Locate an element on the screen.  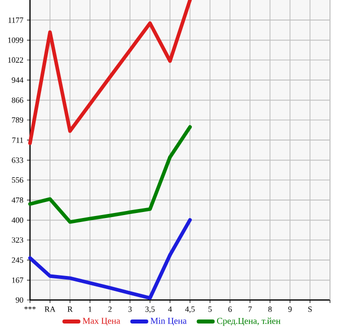
legend-label: Сред.Цена, т.йен is located at coordinates (248, 322).